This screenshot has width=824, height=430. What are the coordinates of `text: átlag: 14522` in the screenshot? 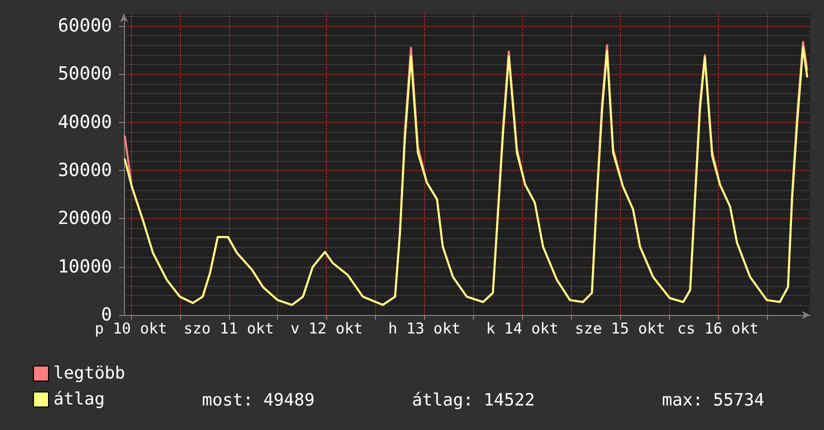 It's located at (473, 400).